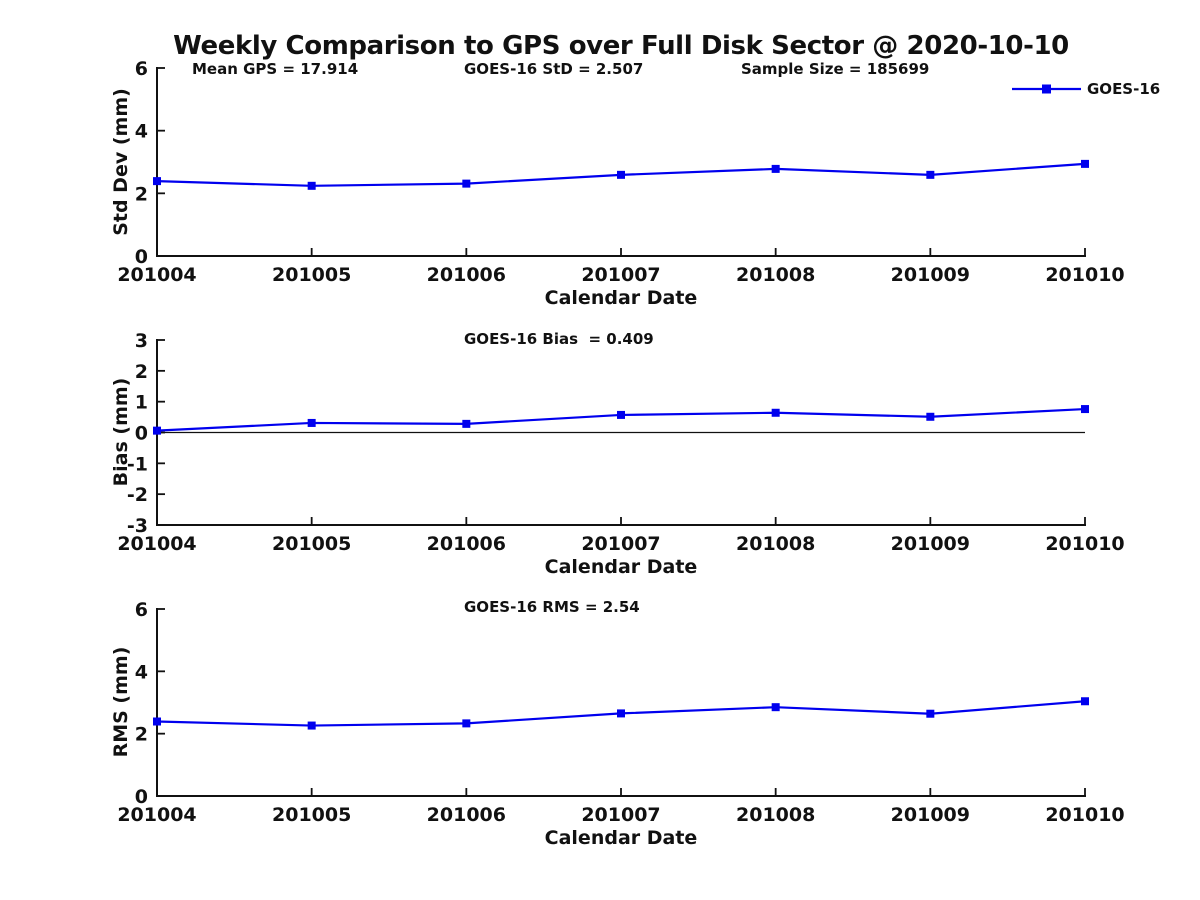 Image resolution: width=1200 pixels, height=900 pixels. I want to click on x-axis-label-calendar-date-3: Calendar Date, so click(621, 838).